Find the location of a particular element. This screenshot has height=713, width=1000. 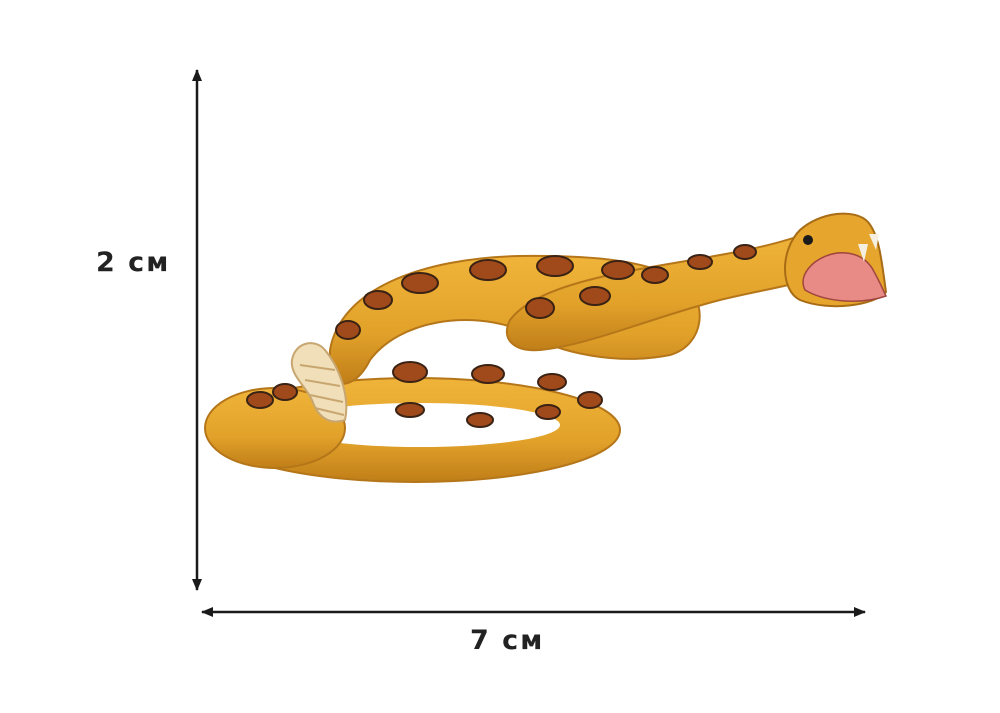

width-dimension-label: 7 см is located at coordinates (507, 640).